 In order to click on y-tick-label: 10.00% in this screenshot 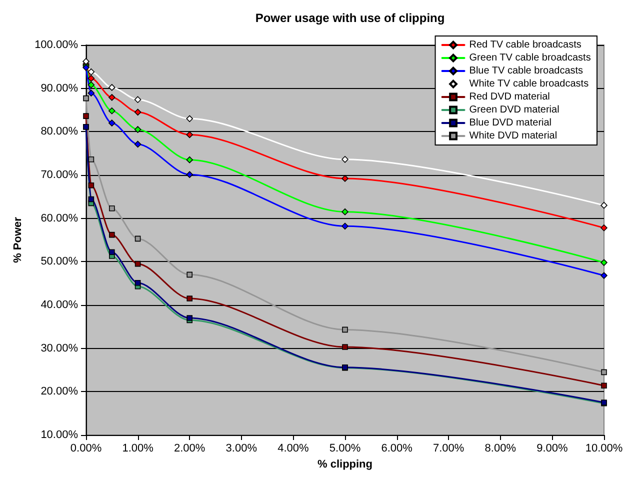, I will do `click(59, 435)`.